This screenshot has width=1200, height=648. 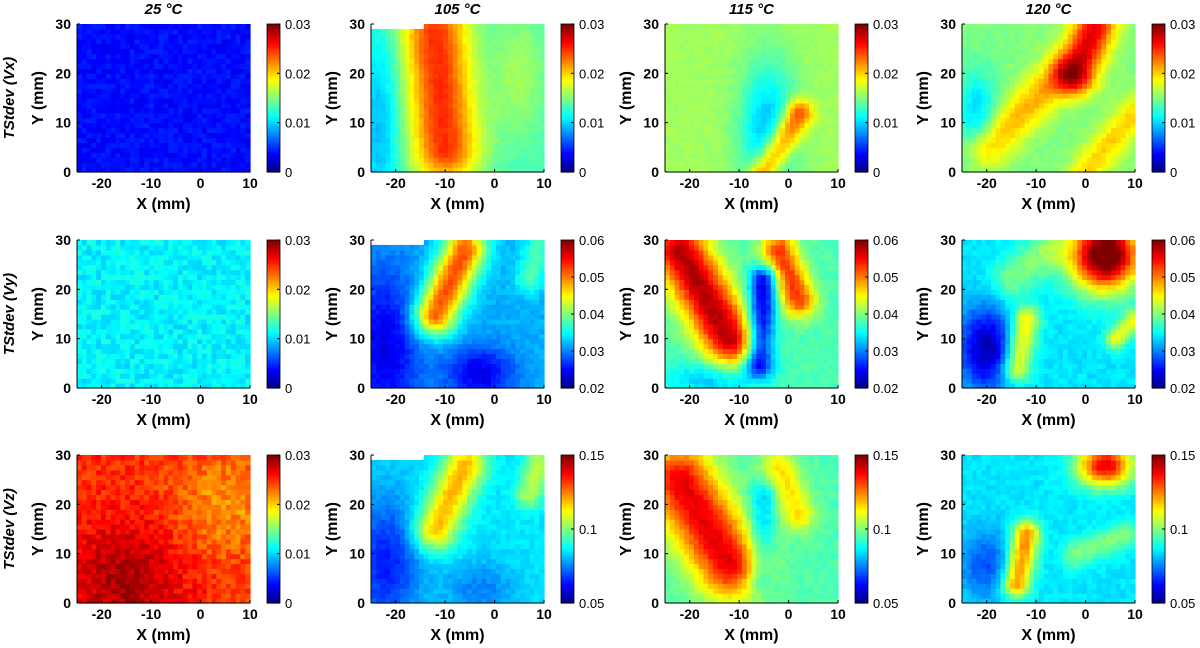 I want to click on y-axis-label: Y (mm), so click(x=38, y=98).